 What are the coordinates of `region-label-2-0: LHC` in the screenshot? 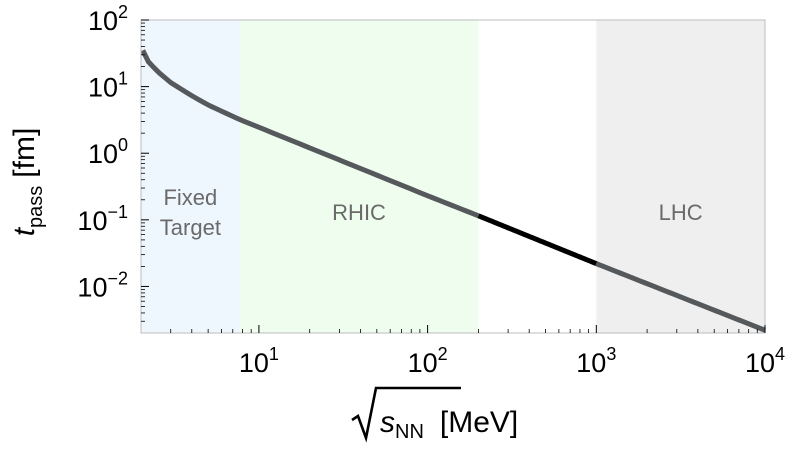 It's located at (681, 212).